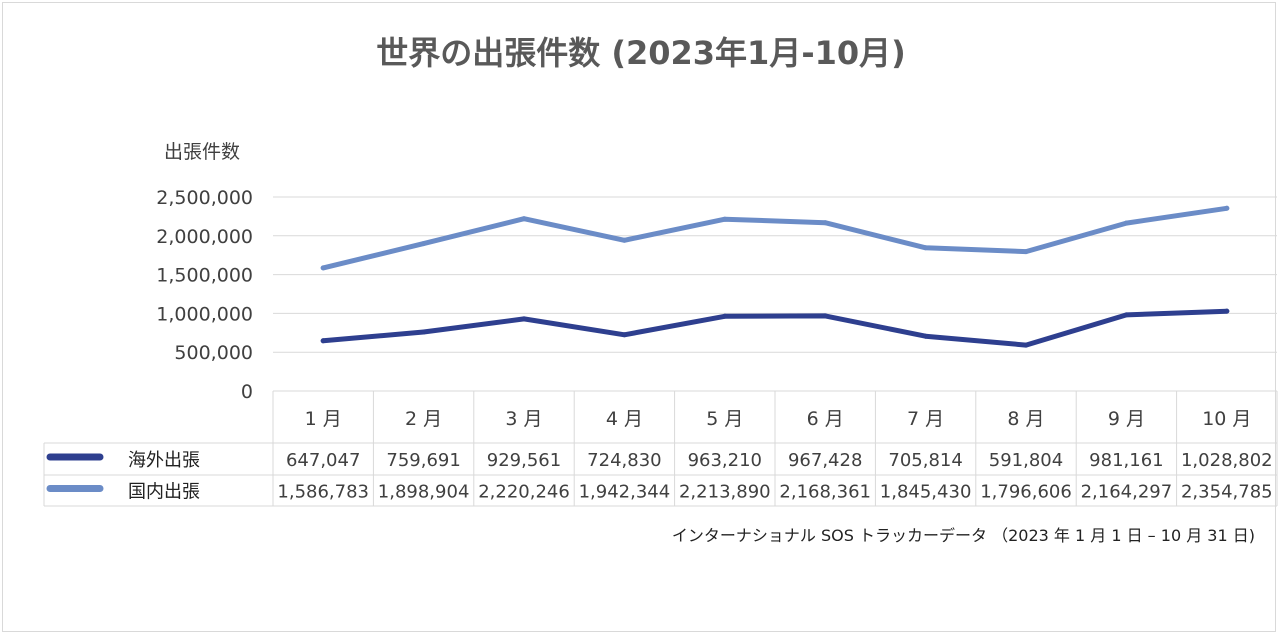 The width and height of the screenshot is (1280, 636). Describe the element at coordinates (624, 460) in the screenshot. I see `data-label: 724,830` at that location.